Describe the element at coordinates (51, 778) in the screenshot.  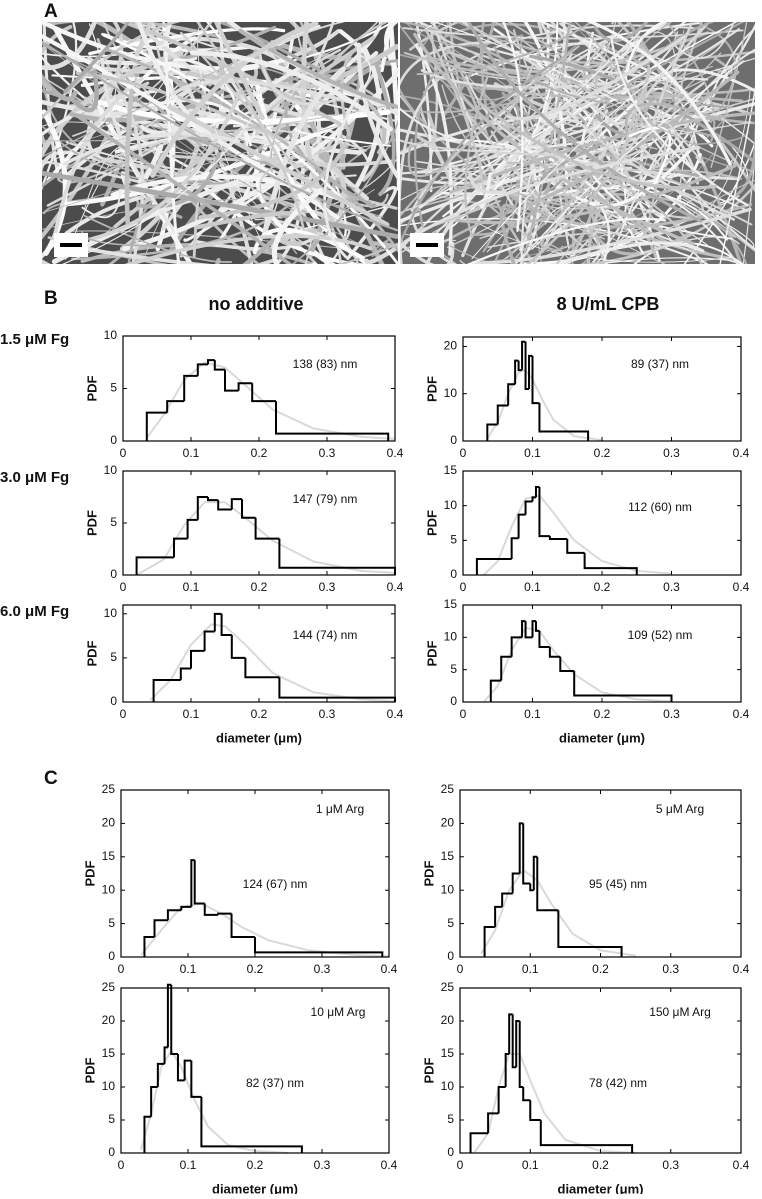
I see `panel-label: C` at that location.